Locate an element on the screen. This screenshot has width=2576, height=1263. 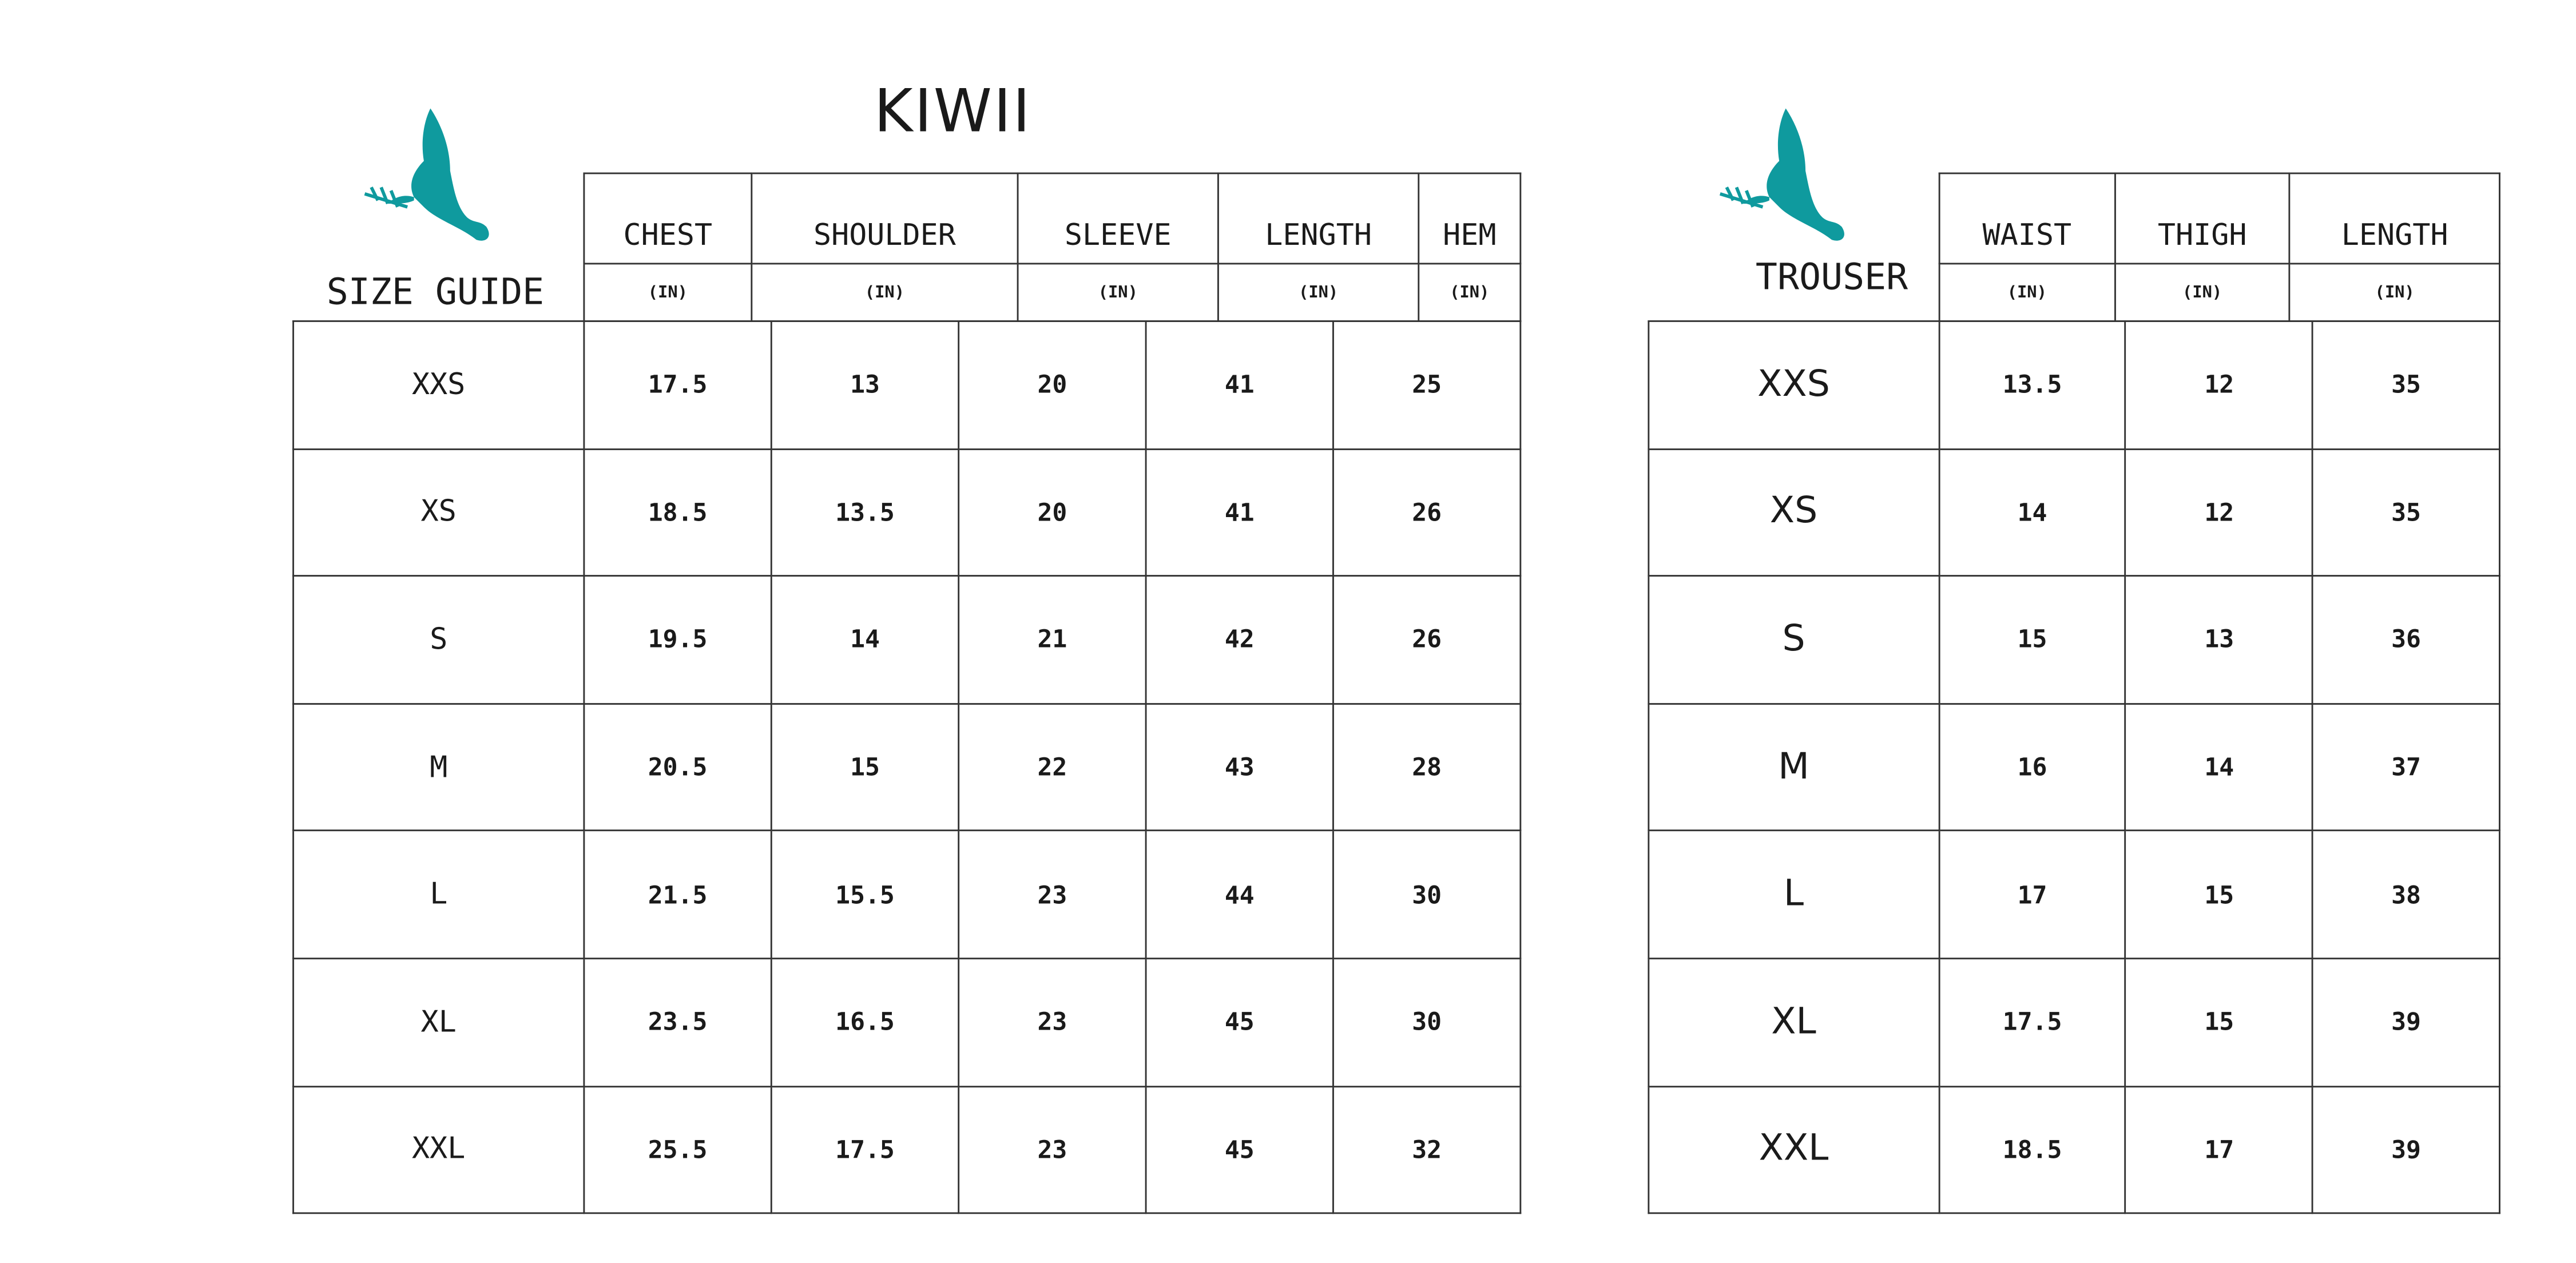
table-row: L 21.5 15.5 23 44 30 is located at coordinates (907, 895).